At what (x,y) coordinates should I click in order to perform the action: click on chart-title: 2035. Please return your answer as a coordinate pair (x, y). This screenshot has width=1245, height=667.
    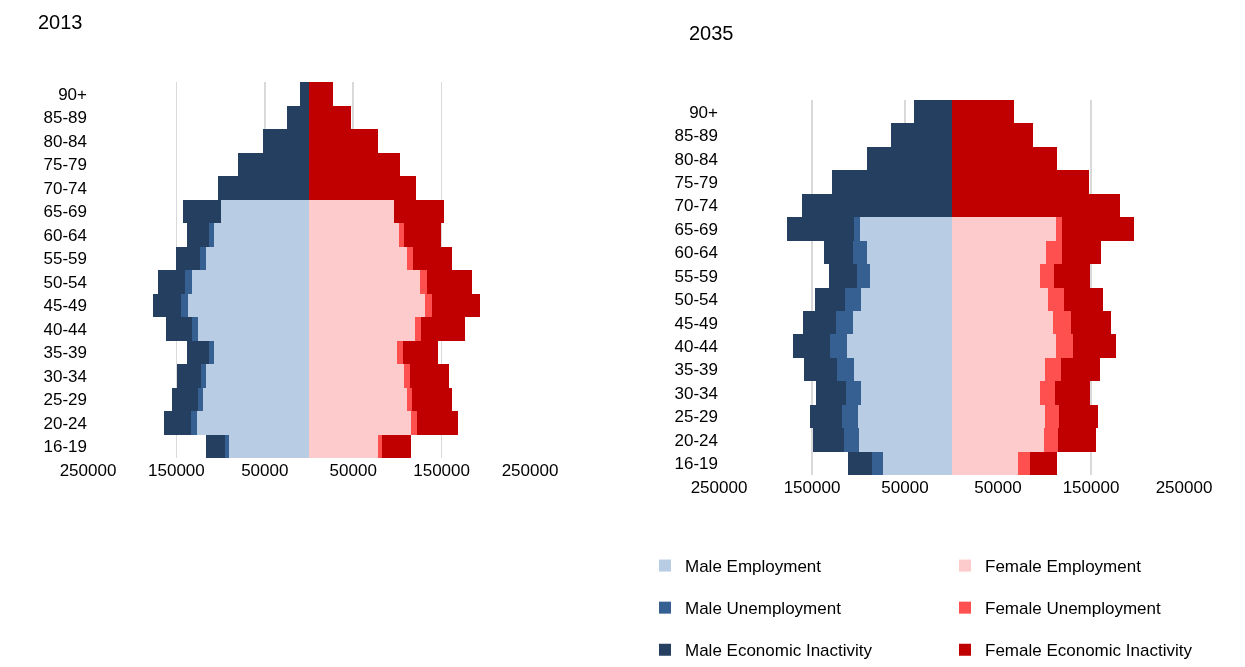
    Looking at the image, I should click on (711, 33).